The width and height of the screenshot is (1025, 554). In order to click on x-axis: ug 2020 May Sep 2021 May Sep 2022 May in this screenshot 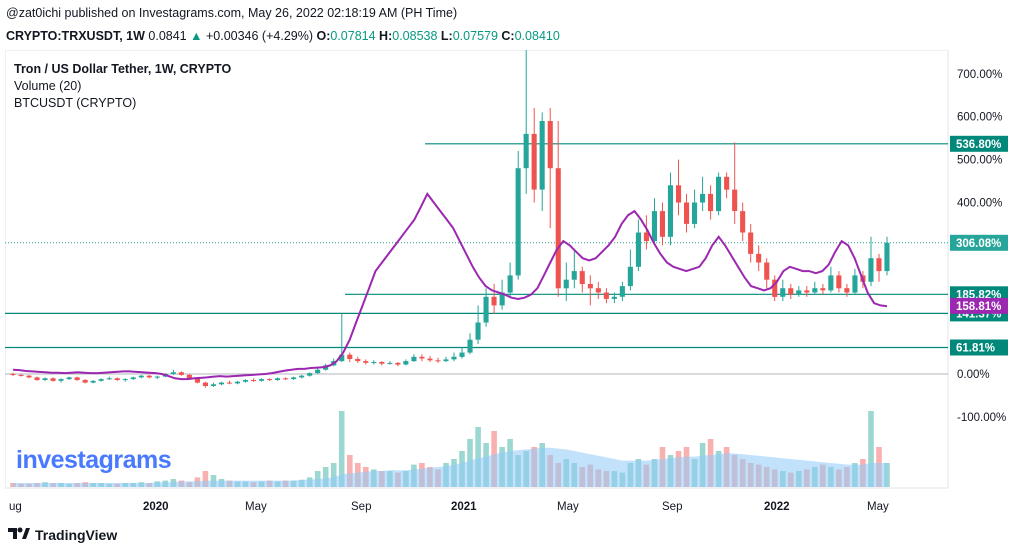, I will do `click(449, 507)`.